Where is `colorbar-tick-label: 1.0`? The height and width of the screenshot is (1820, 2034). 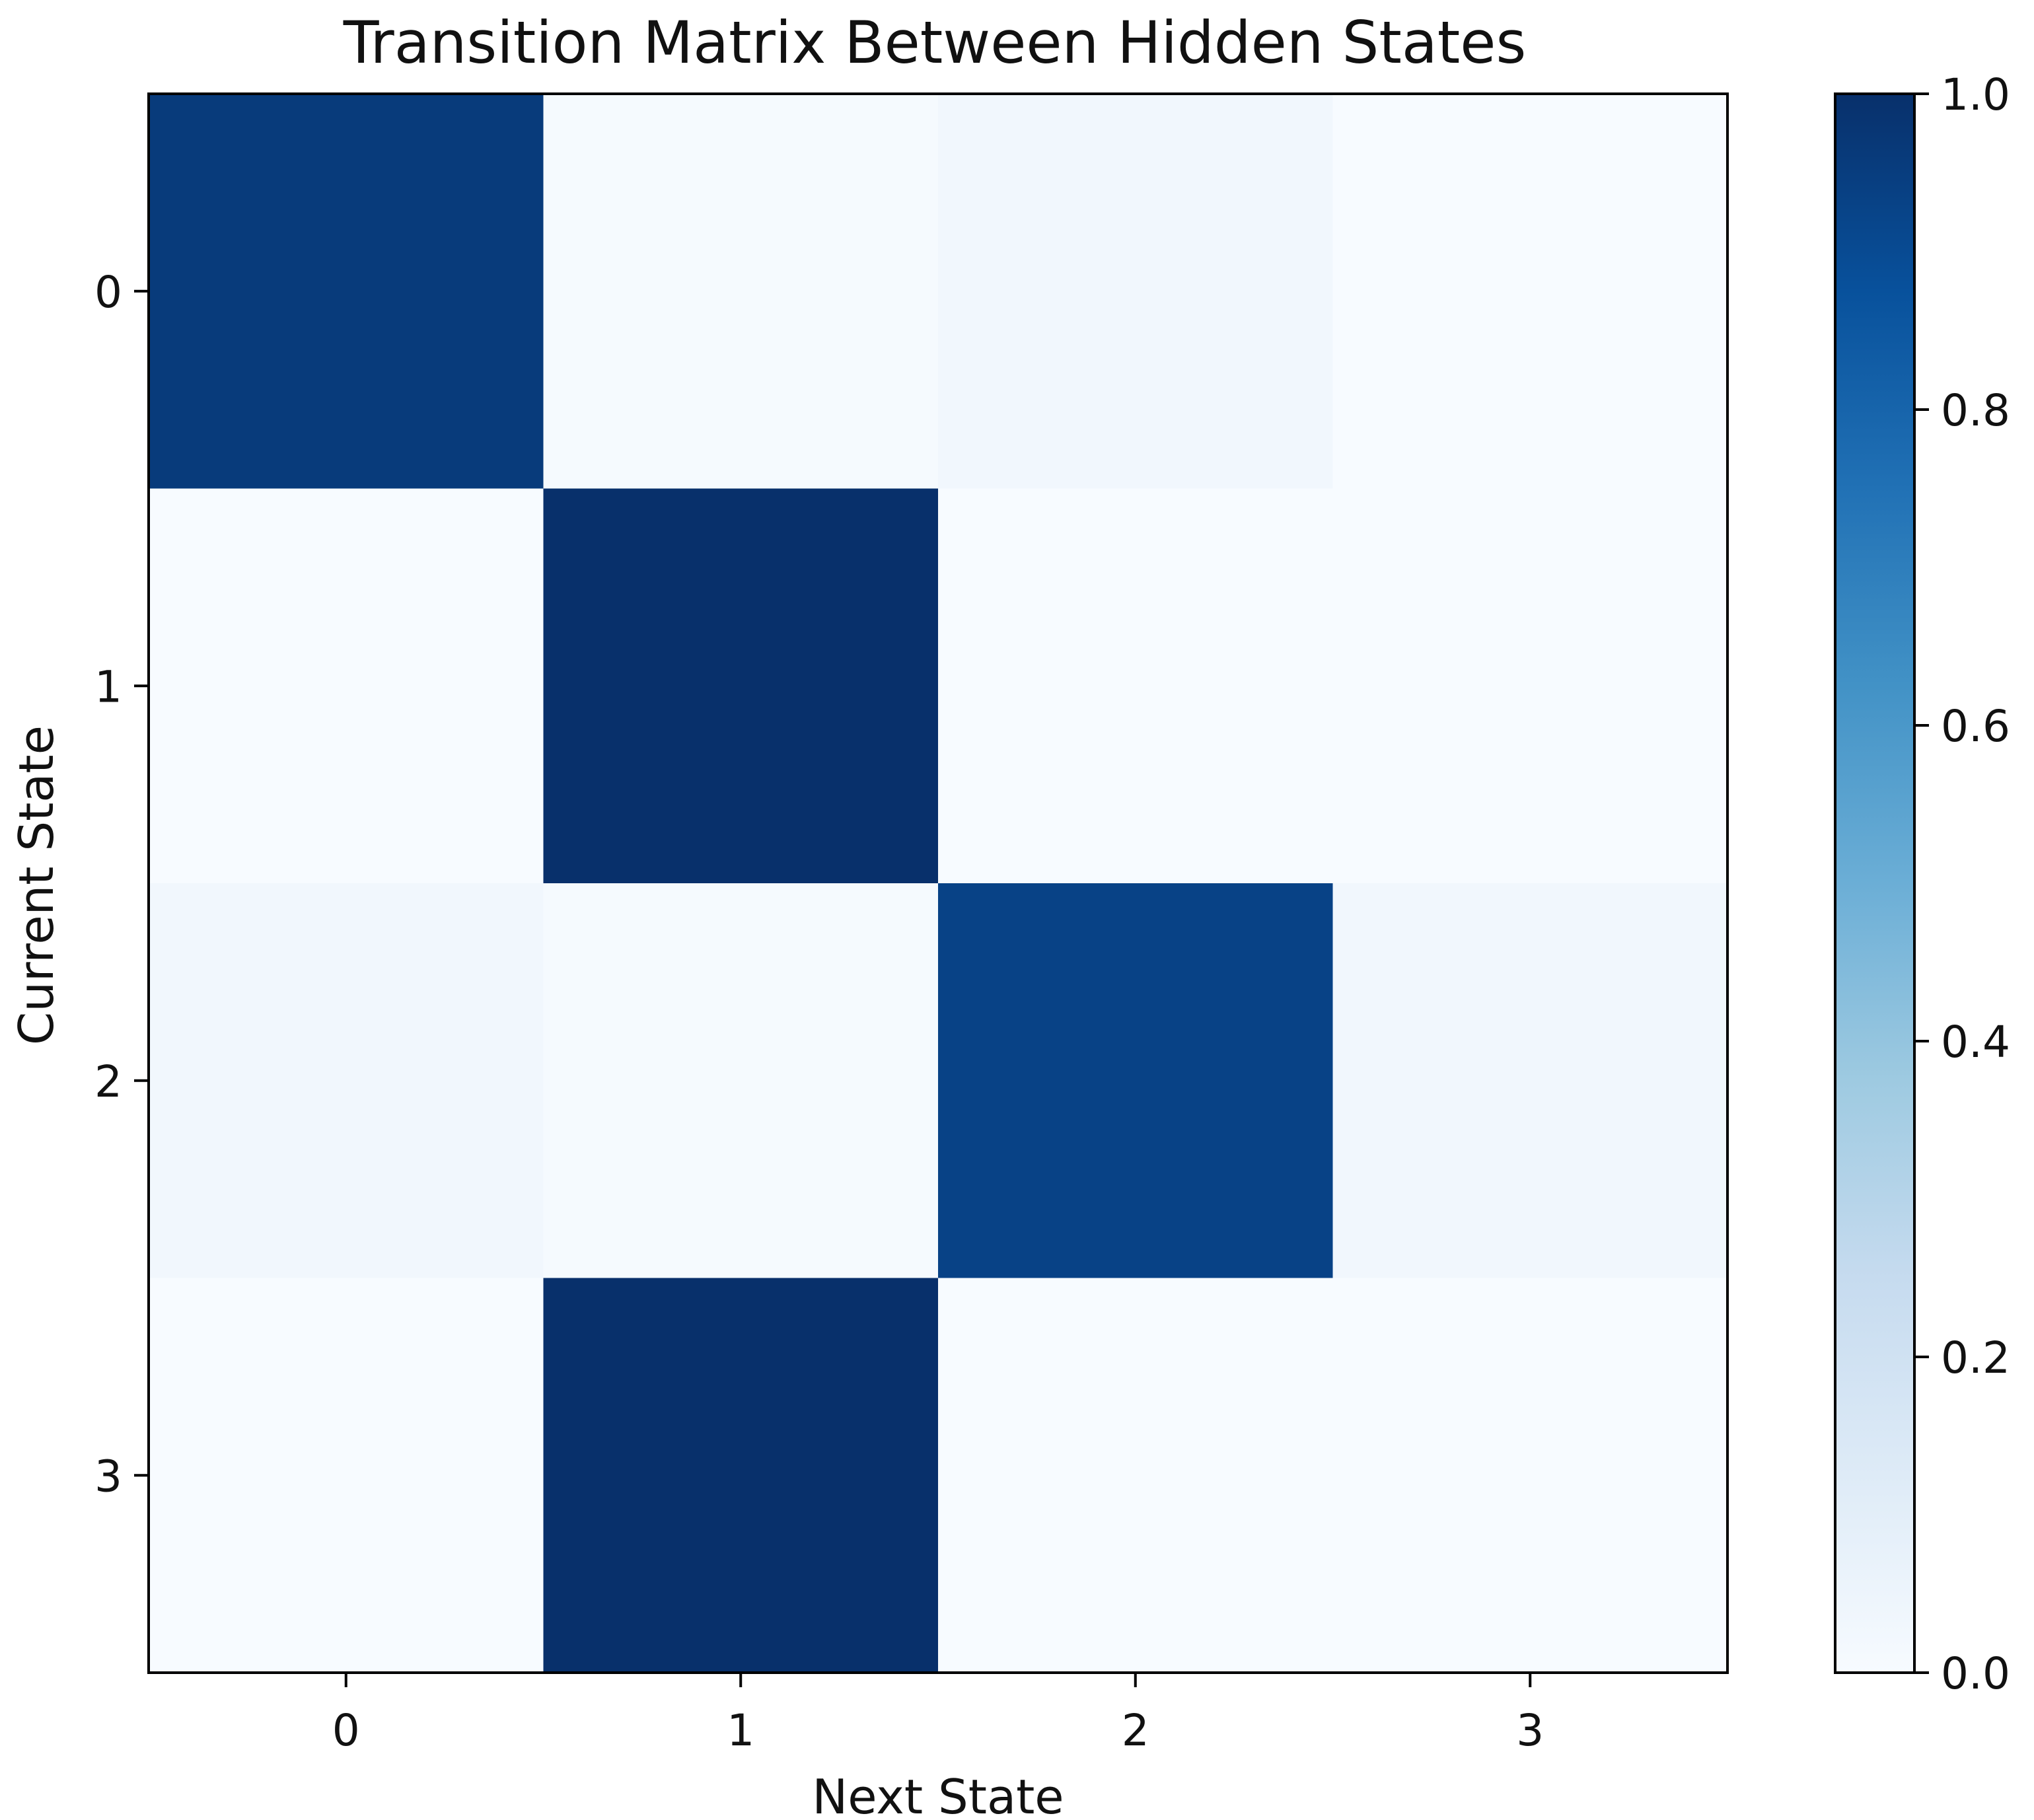
colorbar-tick-label: 1.0 is located at coordinates (1975, 94).